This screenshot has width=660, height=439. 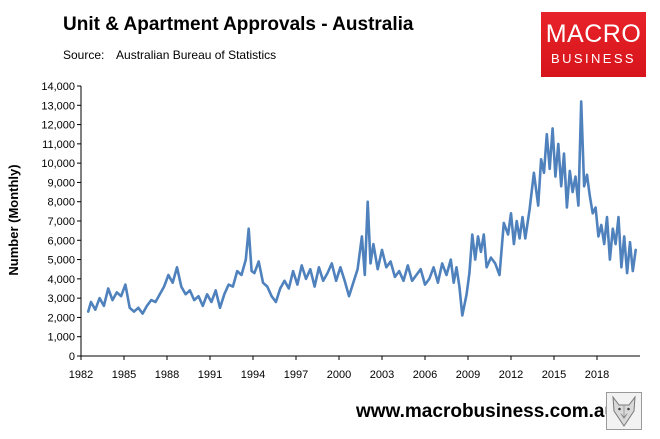 I want to click on macrobusiness-logo: MACRO BUSINESS, so click(x=593, y=44).